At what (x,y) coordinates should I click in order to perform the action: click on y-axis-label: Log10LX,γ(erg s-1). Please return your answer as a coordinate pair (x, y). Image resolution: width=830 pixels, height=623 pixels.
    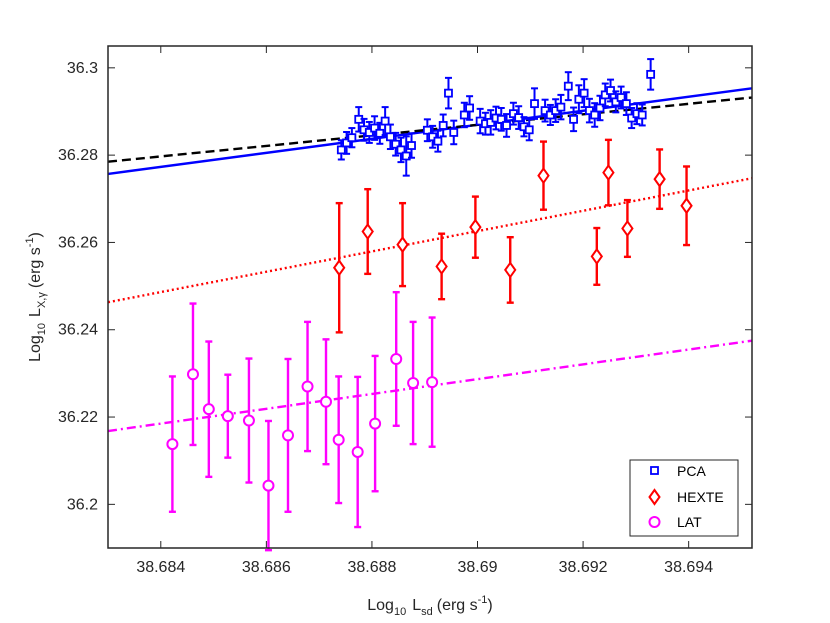
    Looking at the image, I should click on (36, 297).